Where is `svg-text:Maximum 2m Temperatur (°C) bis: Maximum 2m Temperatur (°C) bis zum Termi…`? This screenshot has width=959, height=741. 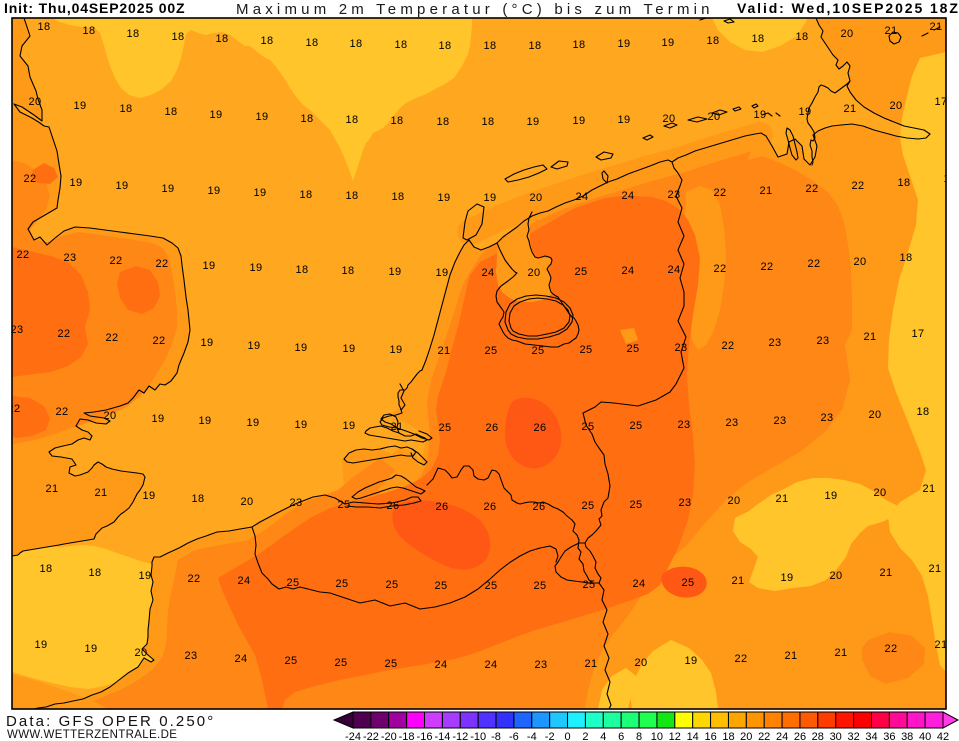 svg-text:Maximum 2m Temperatur (°C) bis: Maximum 2m Temperatur (°C) bis zum Termi… is located at coordinates (475, 9).